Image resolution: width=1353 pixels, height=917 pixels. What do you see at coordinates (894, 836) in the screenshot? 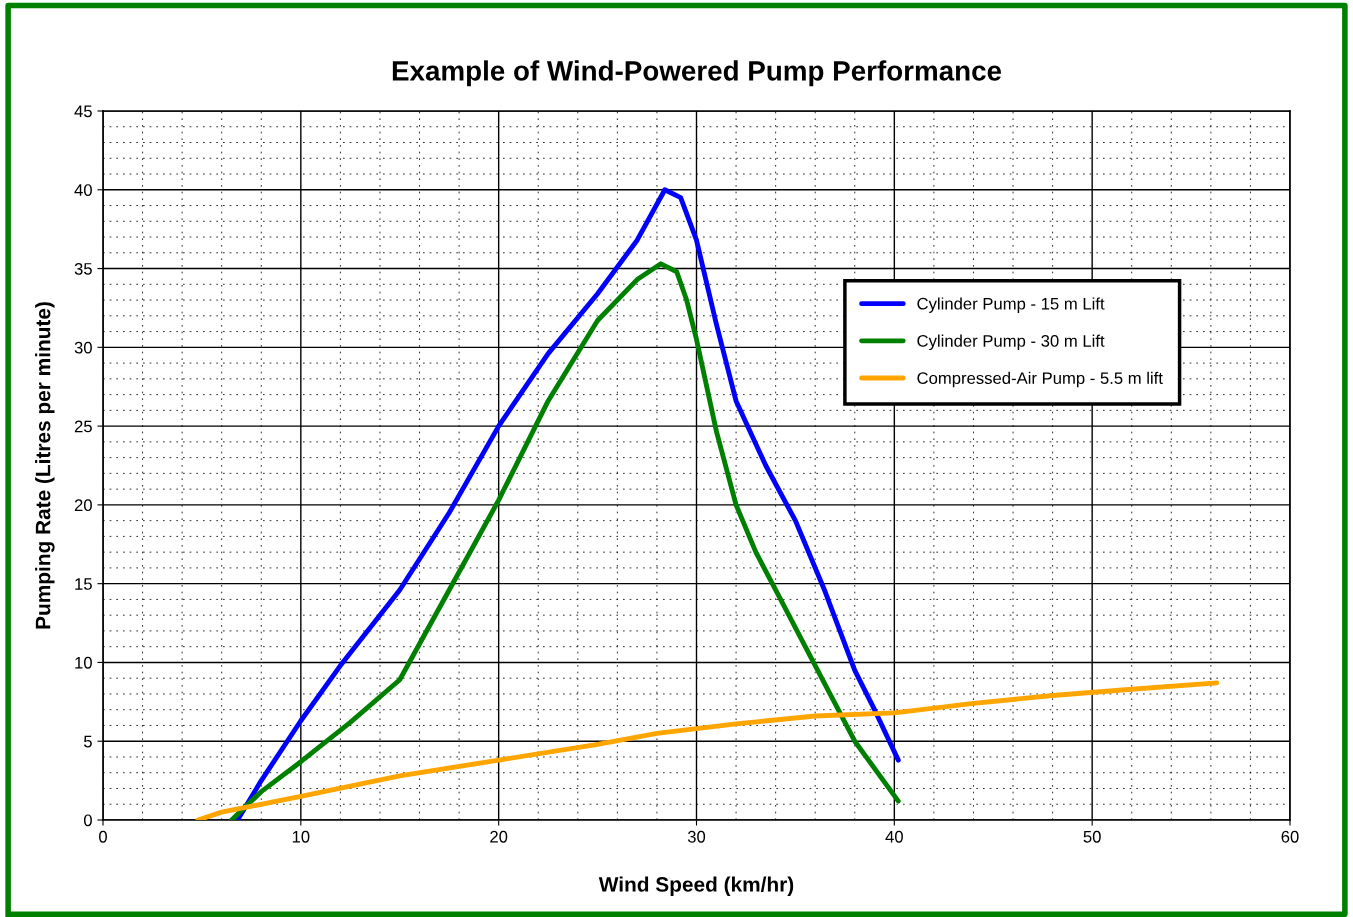
I see `x-tick-label: 40` at bounding box center [894, 836].